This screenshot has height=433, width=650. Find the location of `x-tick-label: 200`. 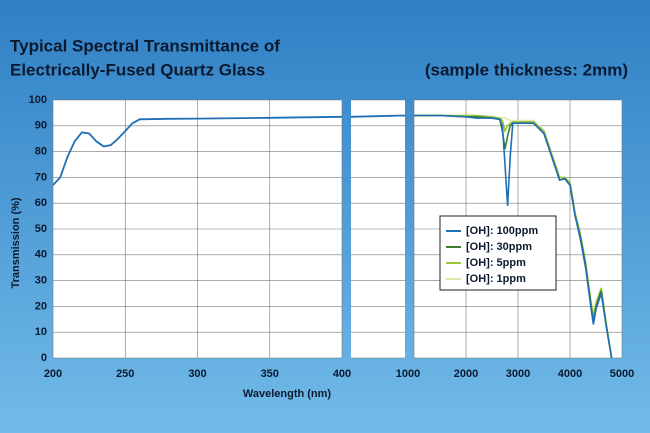

x-tick-label: 200 is located at coordinates (53, 374).